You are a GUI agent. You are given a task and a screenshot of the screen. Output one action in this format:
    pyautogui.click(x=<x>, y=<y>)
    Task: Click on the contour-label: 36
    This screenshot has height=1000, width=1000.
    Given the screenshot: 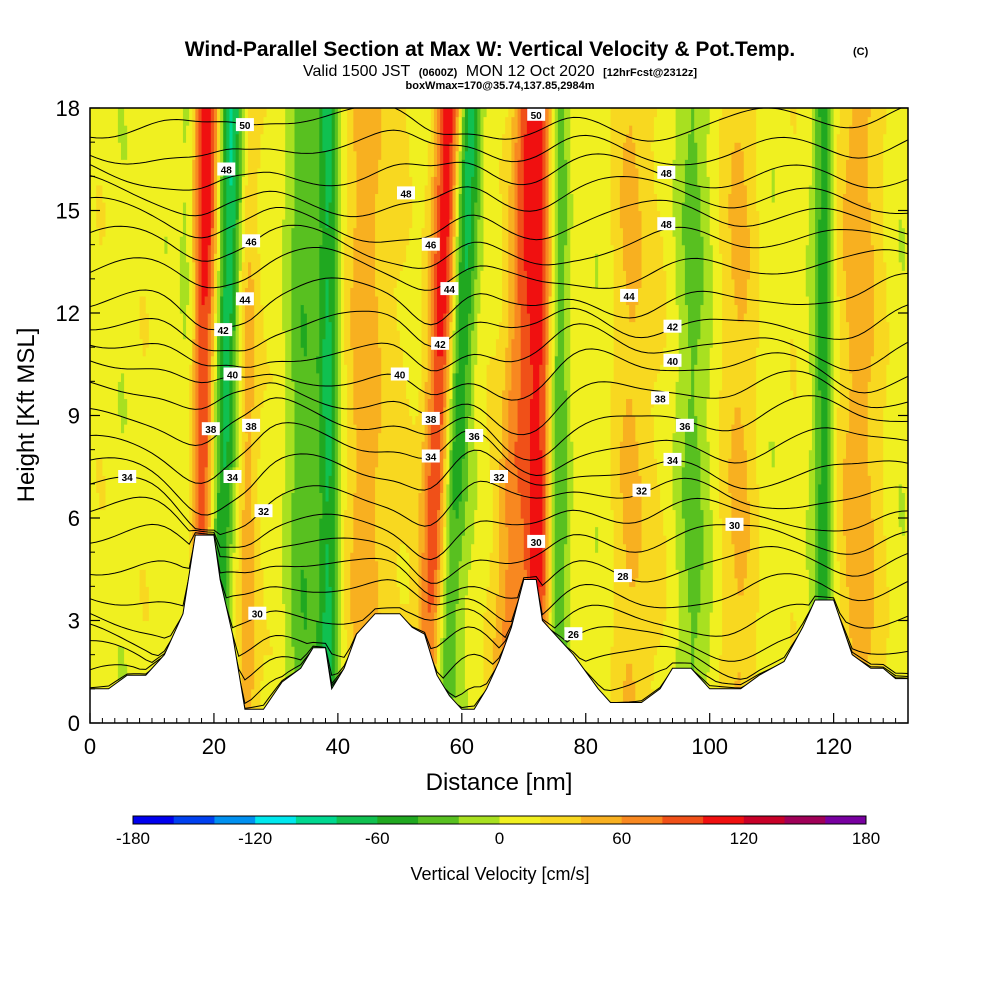 What is the action you would take?
    pyautogui.click(x=684, y=425)
    